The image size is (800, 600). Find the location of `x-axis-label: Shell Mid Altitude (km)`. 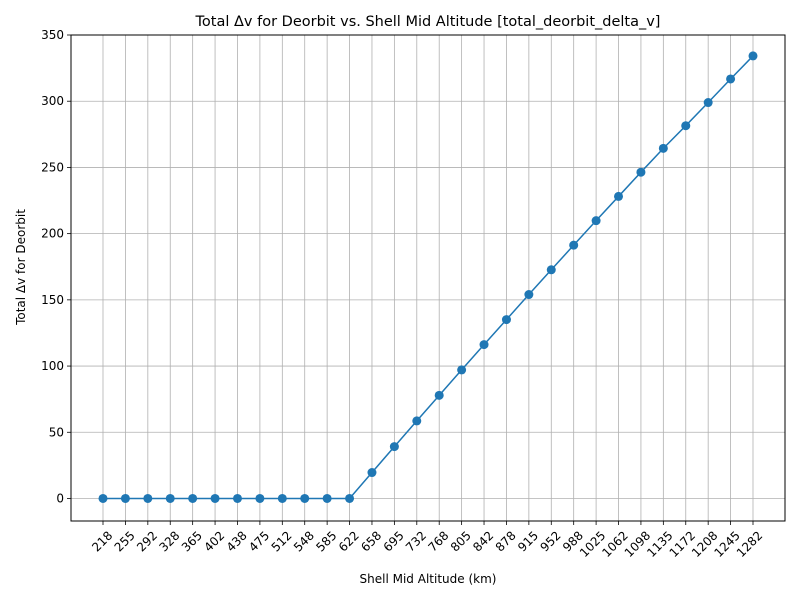

x-axis-label: Shell Mid Altitude (km) is located at coordinates (428, 579).